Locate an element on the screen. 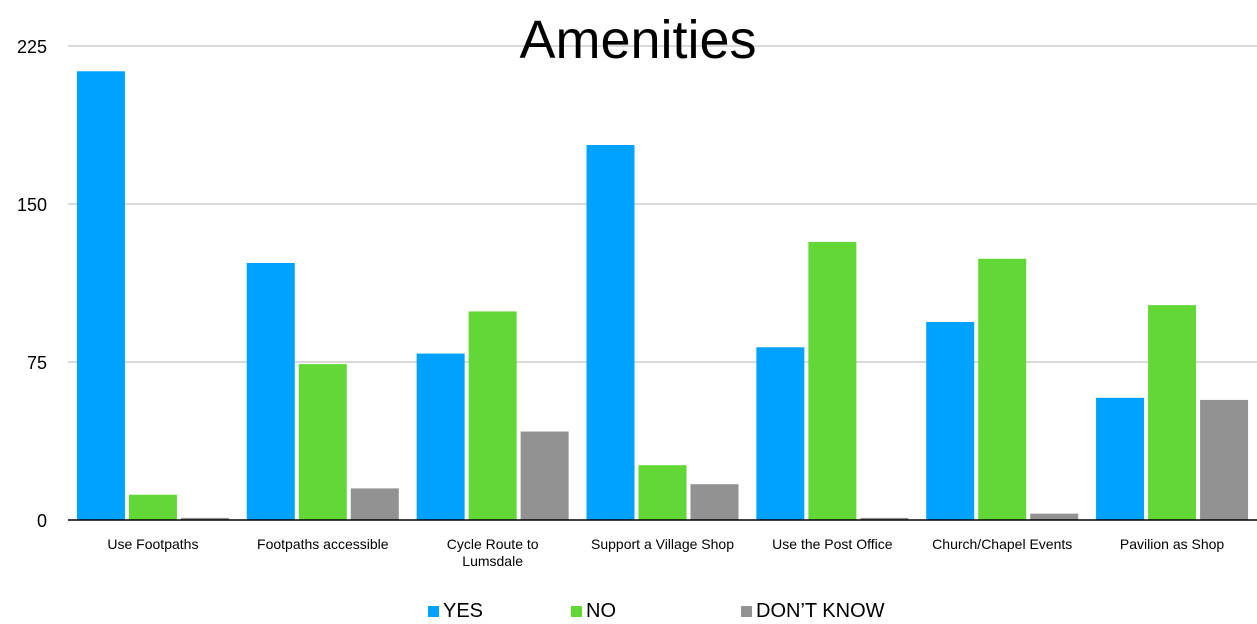 This screenshot has height=624, width=1257. x-tick-label: Footpaths accessible is located at coordinates (323, 544).